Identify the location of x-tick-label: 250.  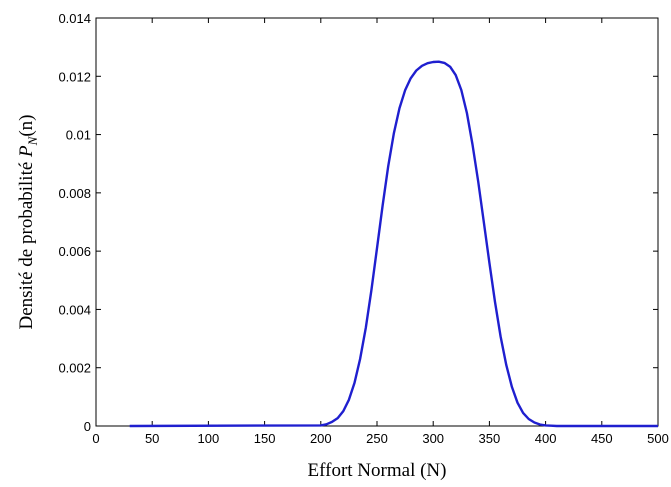
(377, 438).